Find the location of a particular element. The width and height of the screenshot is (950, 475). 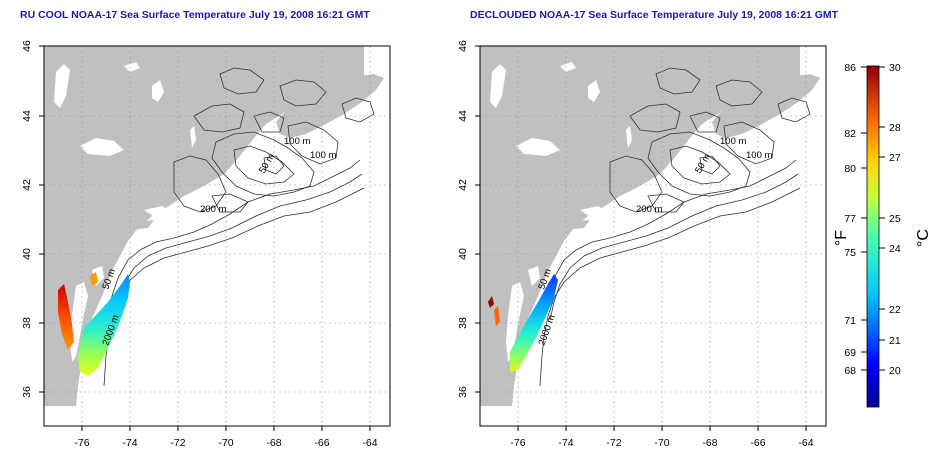

fahrenheit-tick-label: 86 is located at coordinates (850, 68).